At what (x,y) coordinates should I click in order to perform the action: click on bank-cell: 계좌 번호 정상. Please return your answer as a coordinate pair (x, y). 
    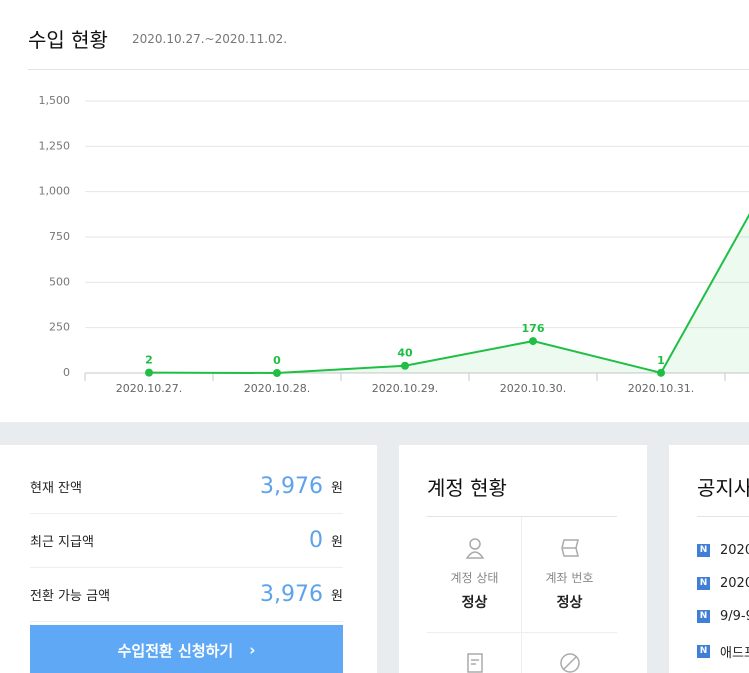
    Looking at the image, I should click on (569, 574).